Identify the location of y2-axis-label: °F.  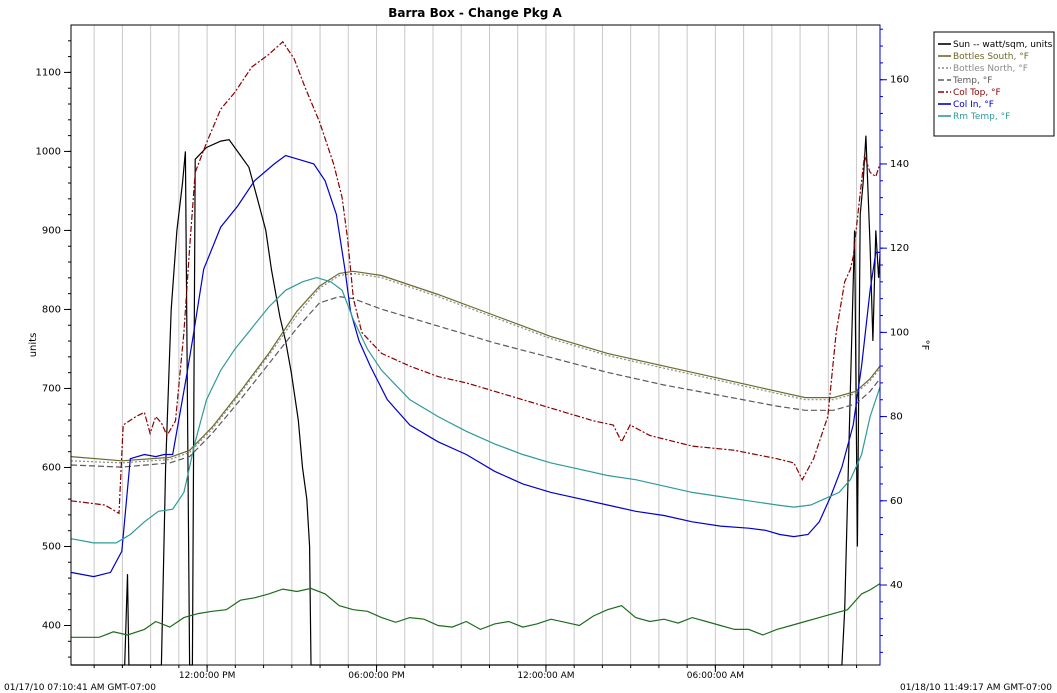
(924, 345).